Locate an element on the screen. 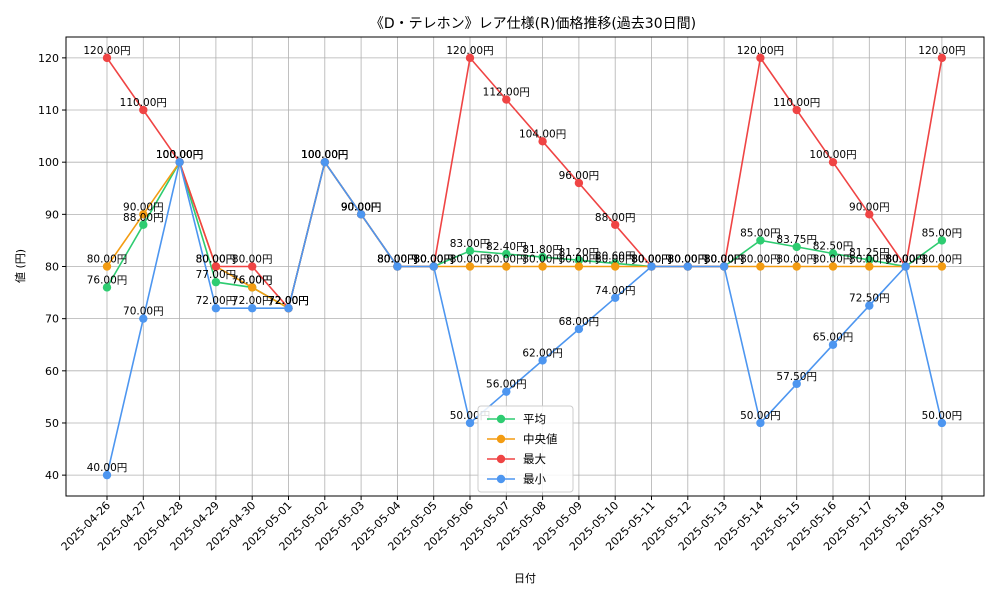 Image resolution: width=1000 pixels, height=600 pixels. data-label: 90.00円 is located at coordinates (361, 207).